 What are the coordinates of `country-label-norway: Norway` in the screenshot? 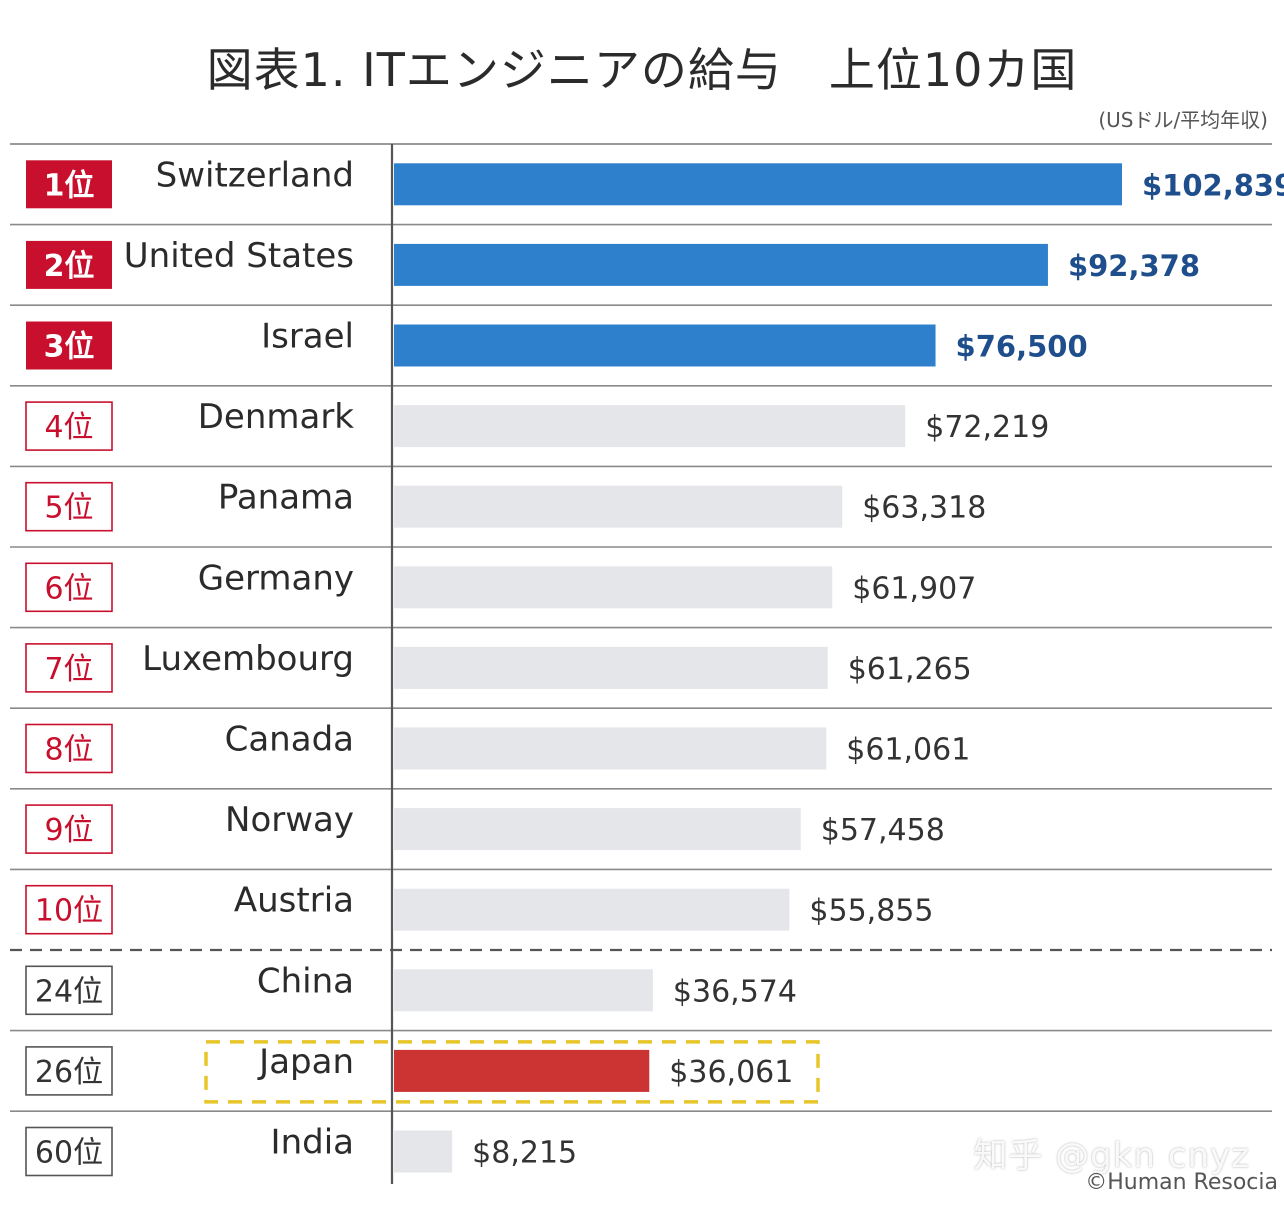 It's located at (289, 820).